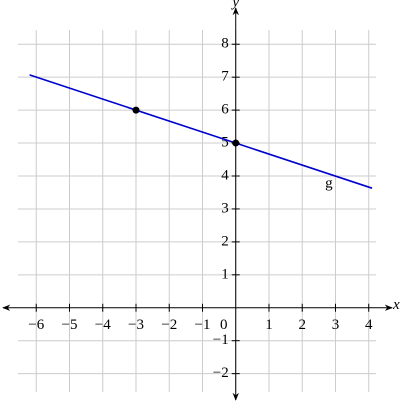  I want to click on x-tick-label: −3, so click(136, 325).